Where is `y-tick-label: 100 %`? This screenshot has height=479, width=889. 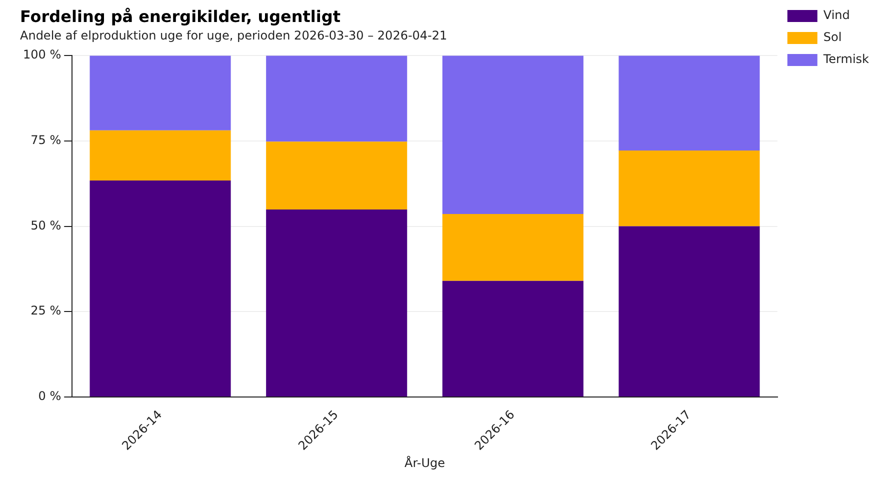 y-tick-label: 100 % is located at coordinates (42, 55).